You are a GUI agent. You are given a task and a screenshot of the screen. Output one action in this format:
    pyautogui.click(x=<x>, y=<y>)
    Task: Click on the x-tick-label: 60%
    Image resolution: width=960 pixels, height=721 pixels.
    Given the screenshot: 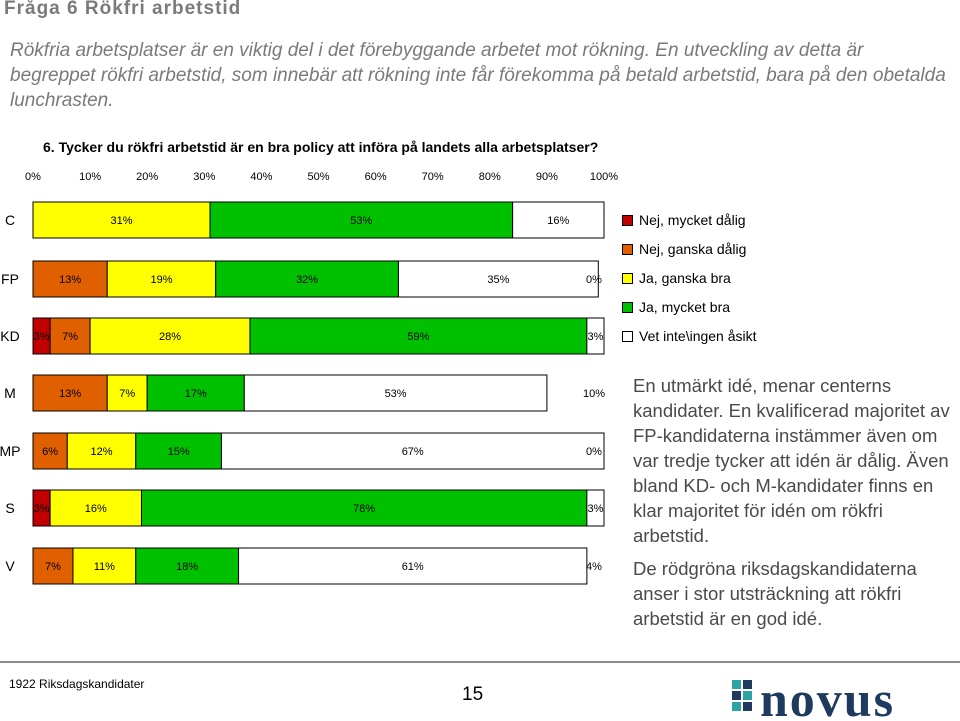 What is the action you would take?
    pyautogui.click(x=376, y=177)
    